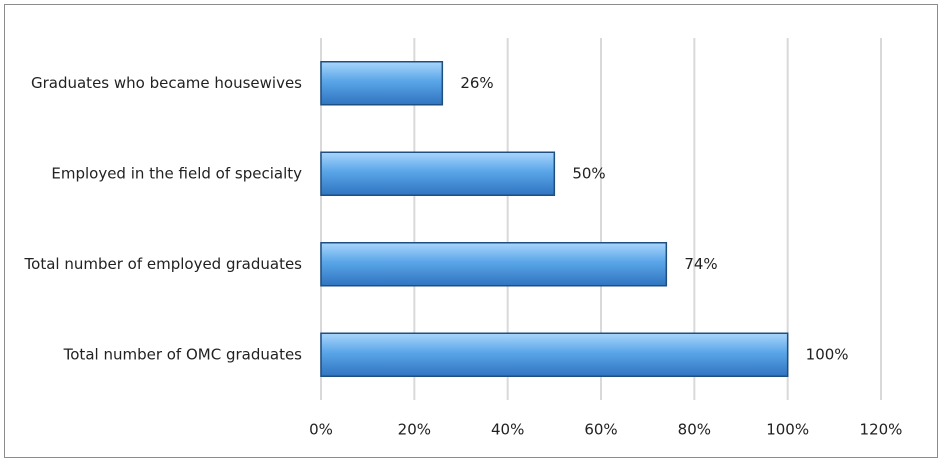  I want to click on x-tick-label: 0%, so click(321, 430).